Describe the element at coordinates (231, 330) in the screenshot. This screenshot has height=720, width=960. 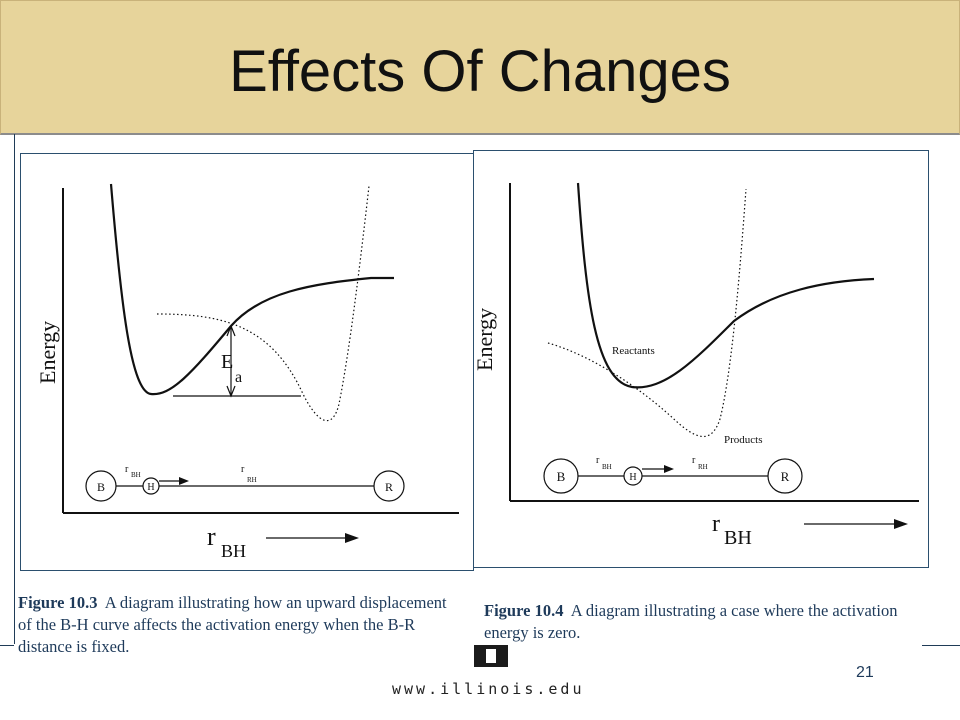
I see `ea-arrow-up` at that location.